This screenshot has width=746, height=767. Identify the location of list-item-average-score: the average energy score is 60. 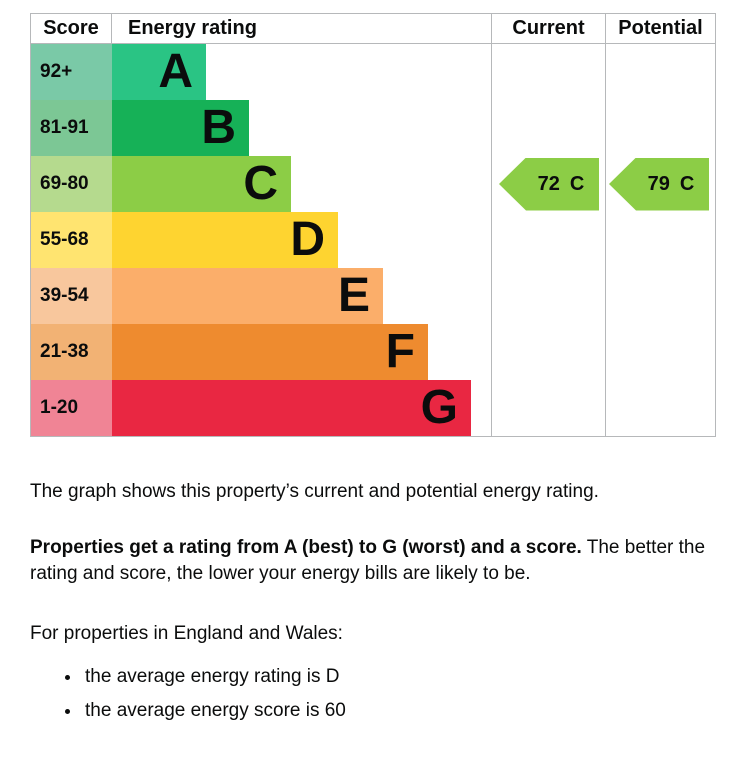
(399, 711).